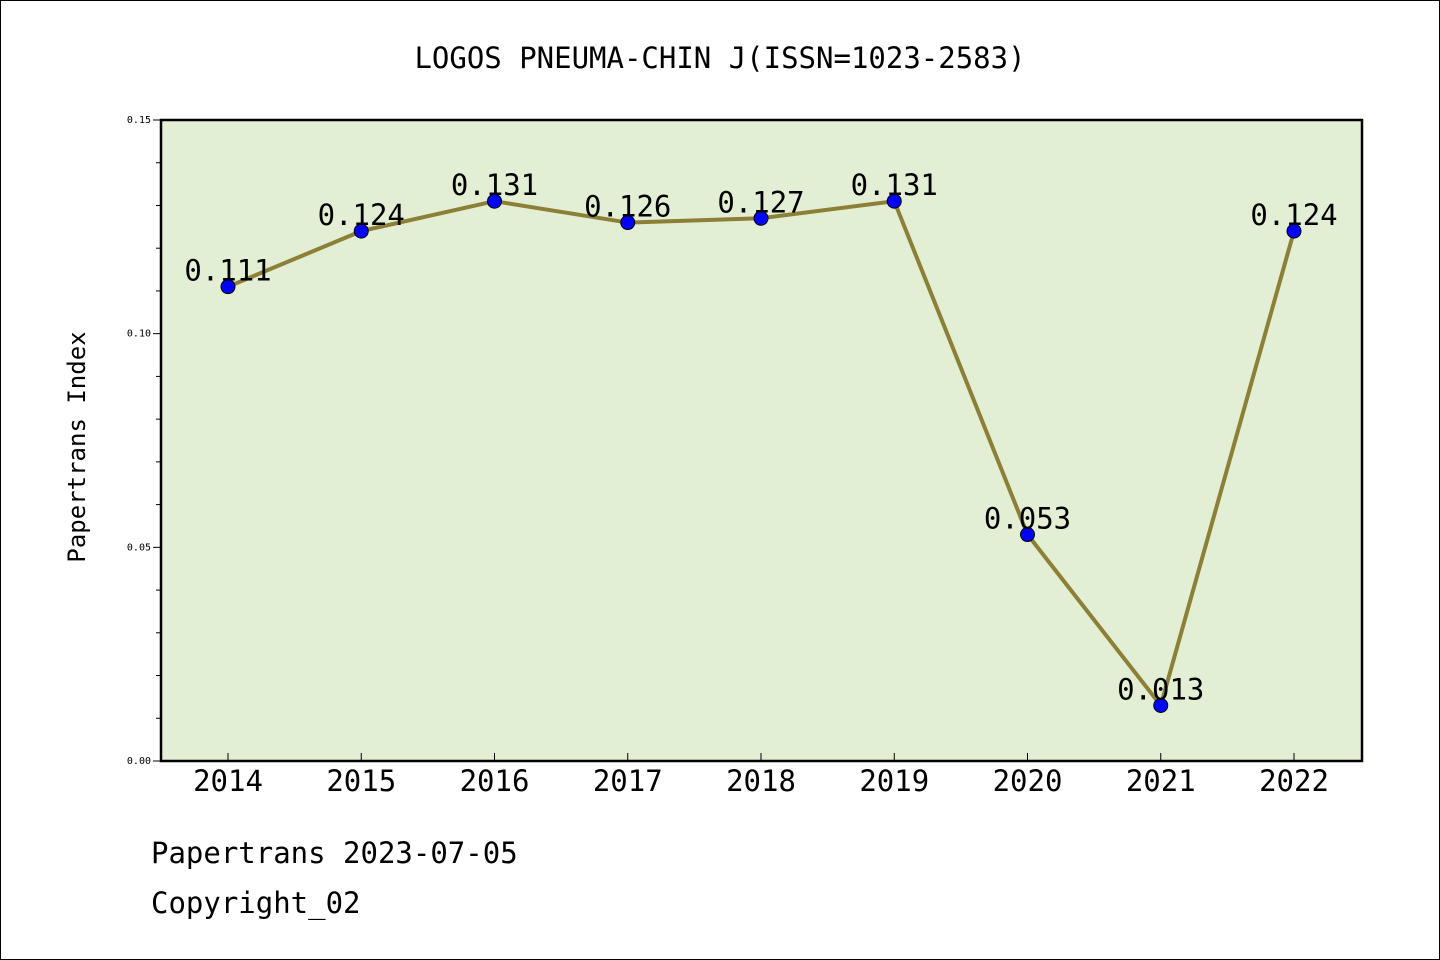 The height and width of the screenshot is (960, 1440). I want to click on x-axis: 2014 2015 2016 2017 2018 2019 2020 2021 2022, so click(761, 775).